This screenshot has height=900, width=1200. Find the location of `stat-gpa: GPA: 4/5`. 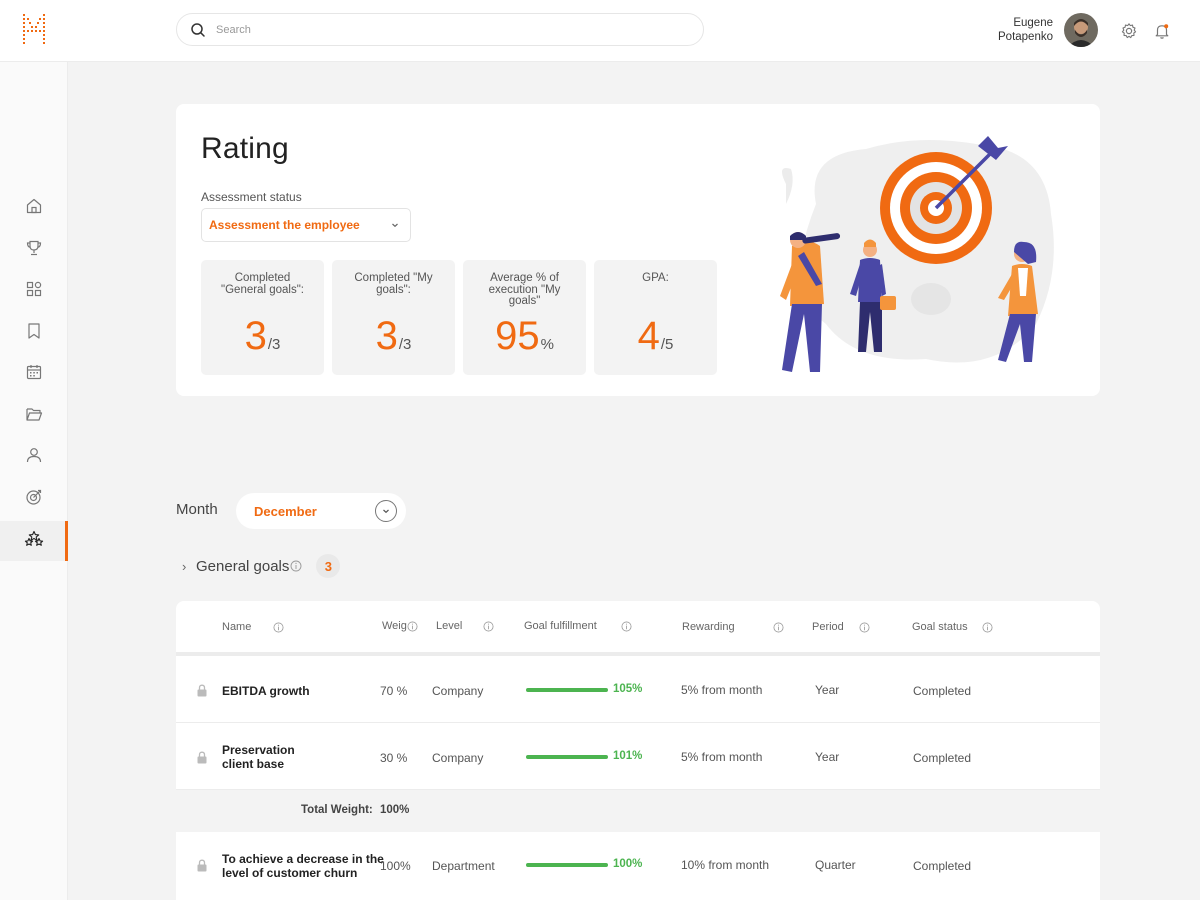

stat-gpa: GPA: 4/5 is located at coordinates (655, 317).